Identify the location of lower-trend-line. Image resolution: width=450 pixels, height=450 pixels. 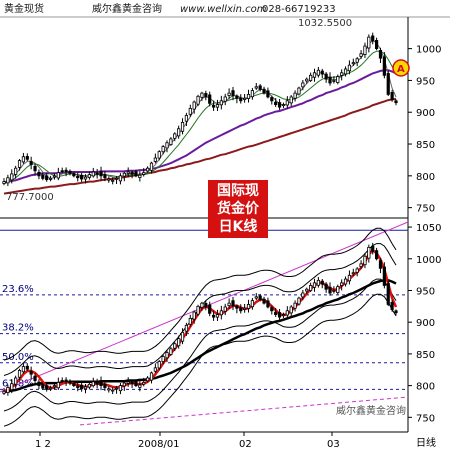
(244, 411).